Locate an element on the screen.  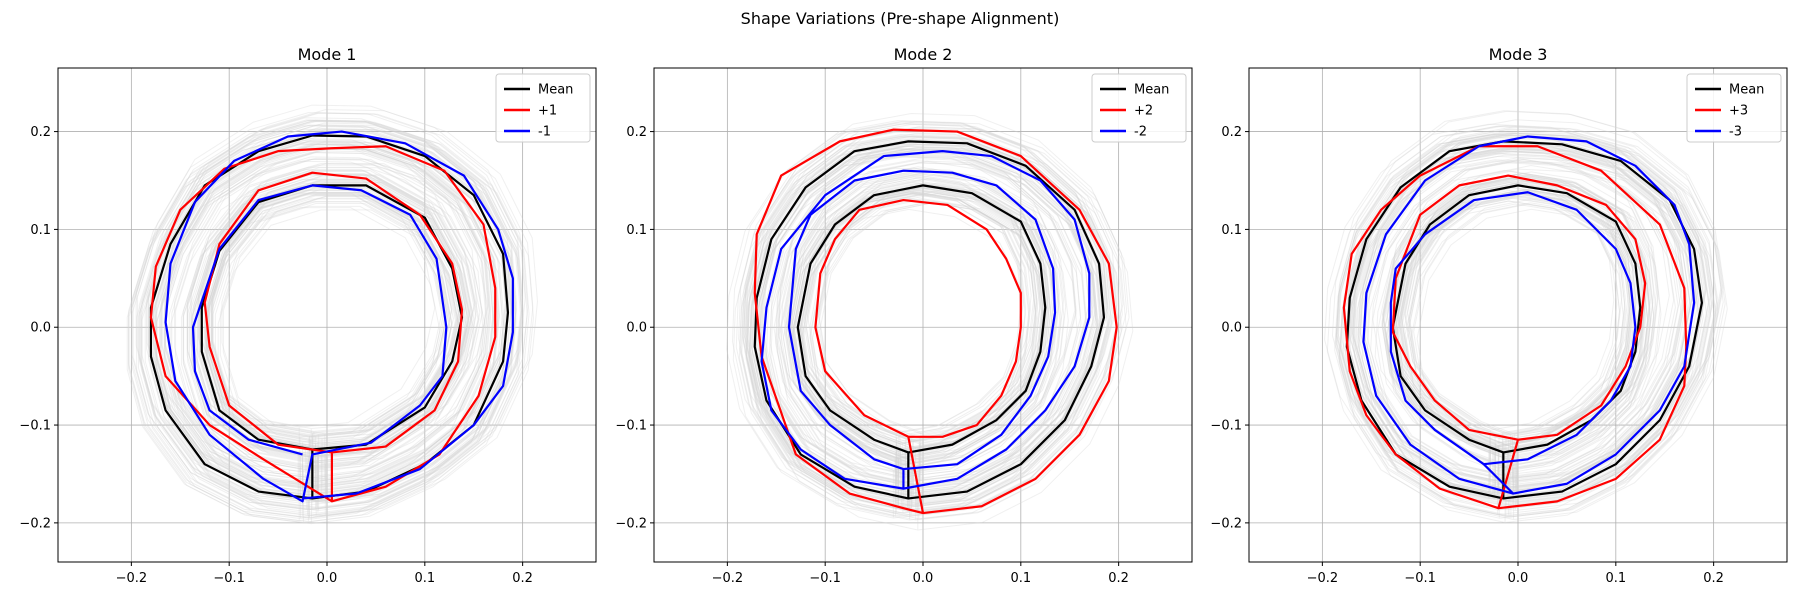
m1-legend-box is located at coordinates (543, 108).